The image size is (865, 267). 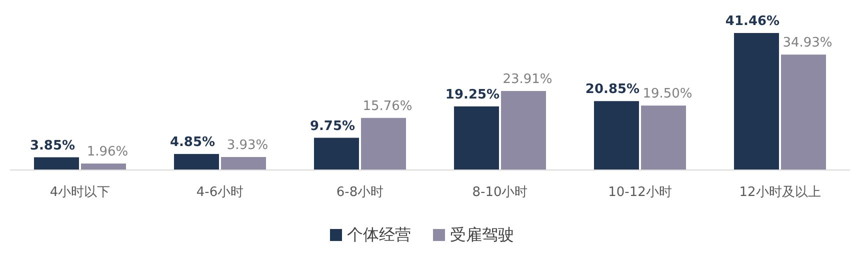 I want to click on data-label: 3.85%, so click(x=53, y=146).